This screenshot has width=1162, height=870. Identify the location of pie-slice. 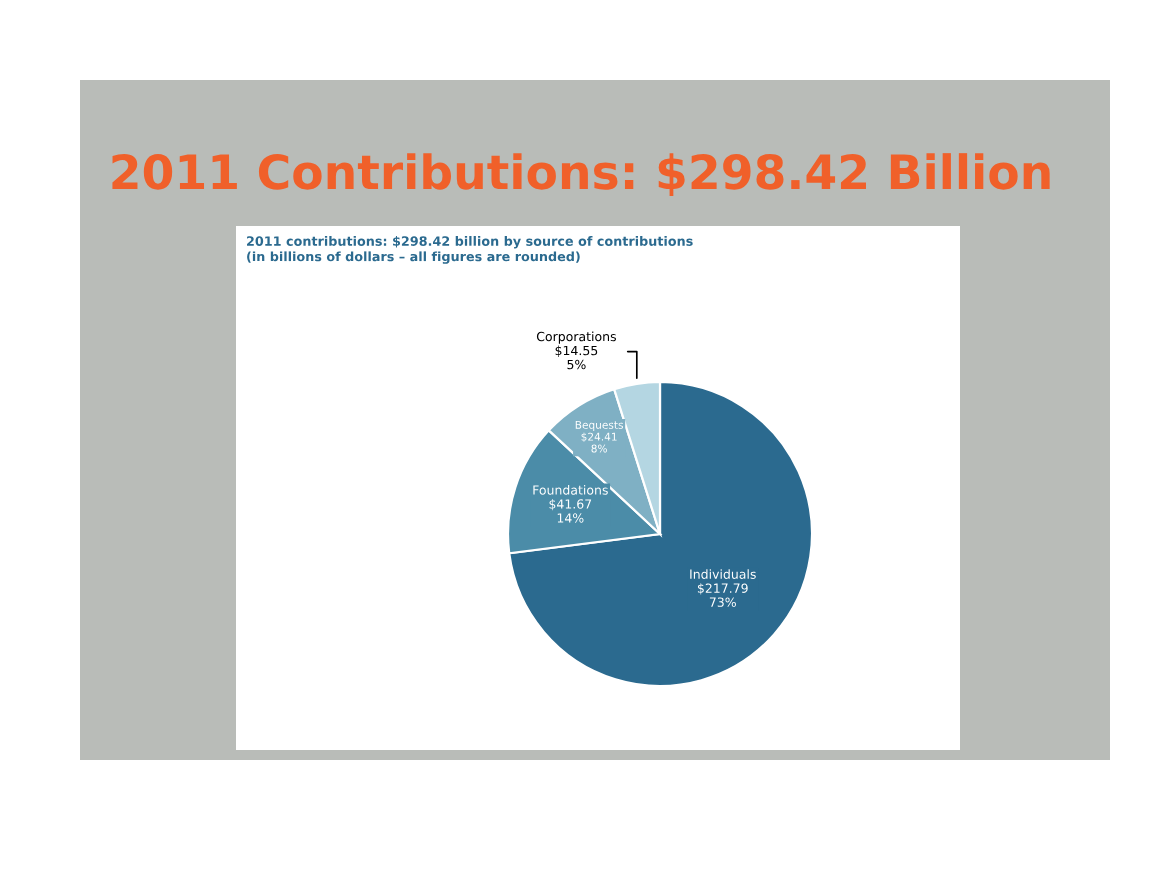
(661, 534).